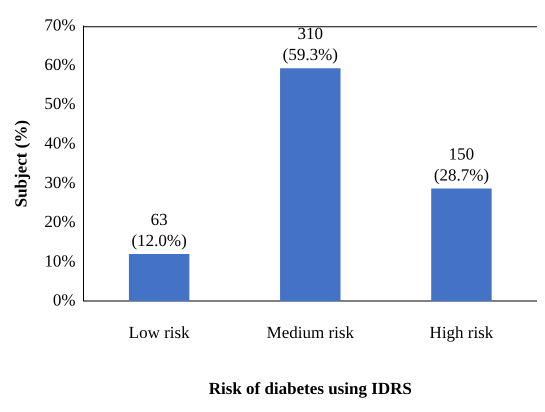 This screenshot has width=545, height=412. What do you see at coordinates (310, 388) in the screenshot?
I see `x-axis-title: Risk of diabetes using IDRS` at bounding box center [310, 388].